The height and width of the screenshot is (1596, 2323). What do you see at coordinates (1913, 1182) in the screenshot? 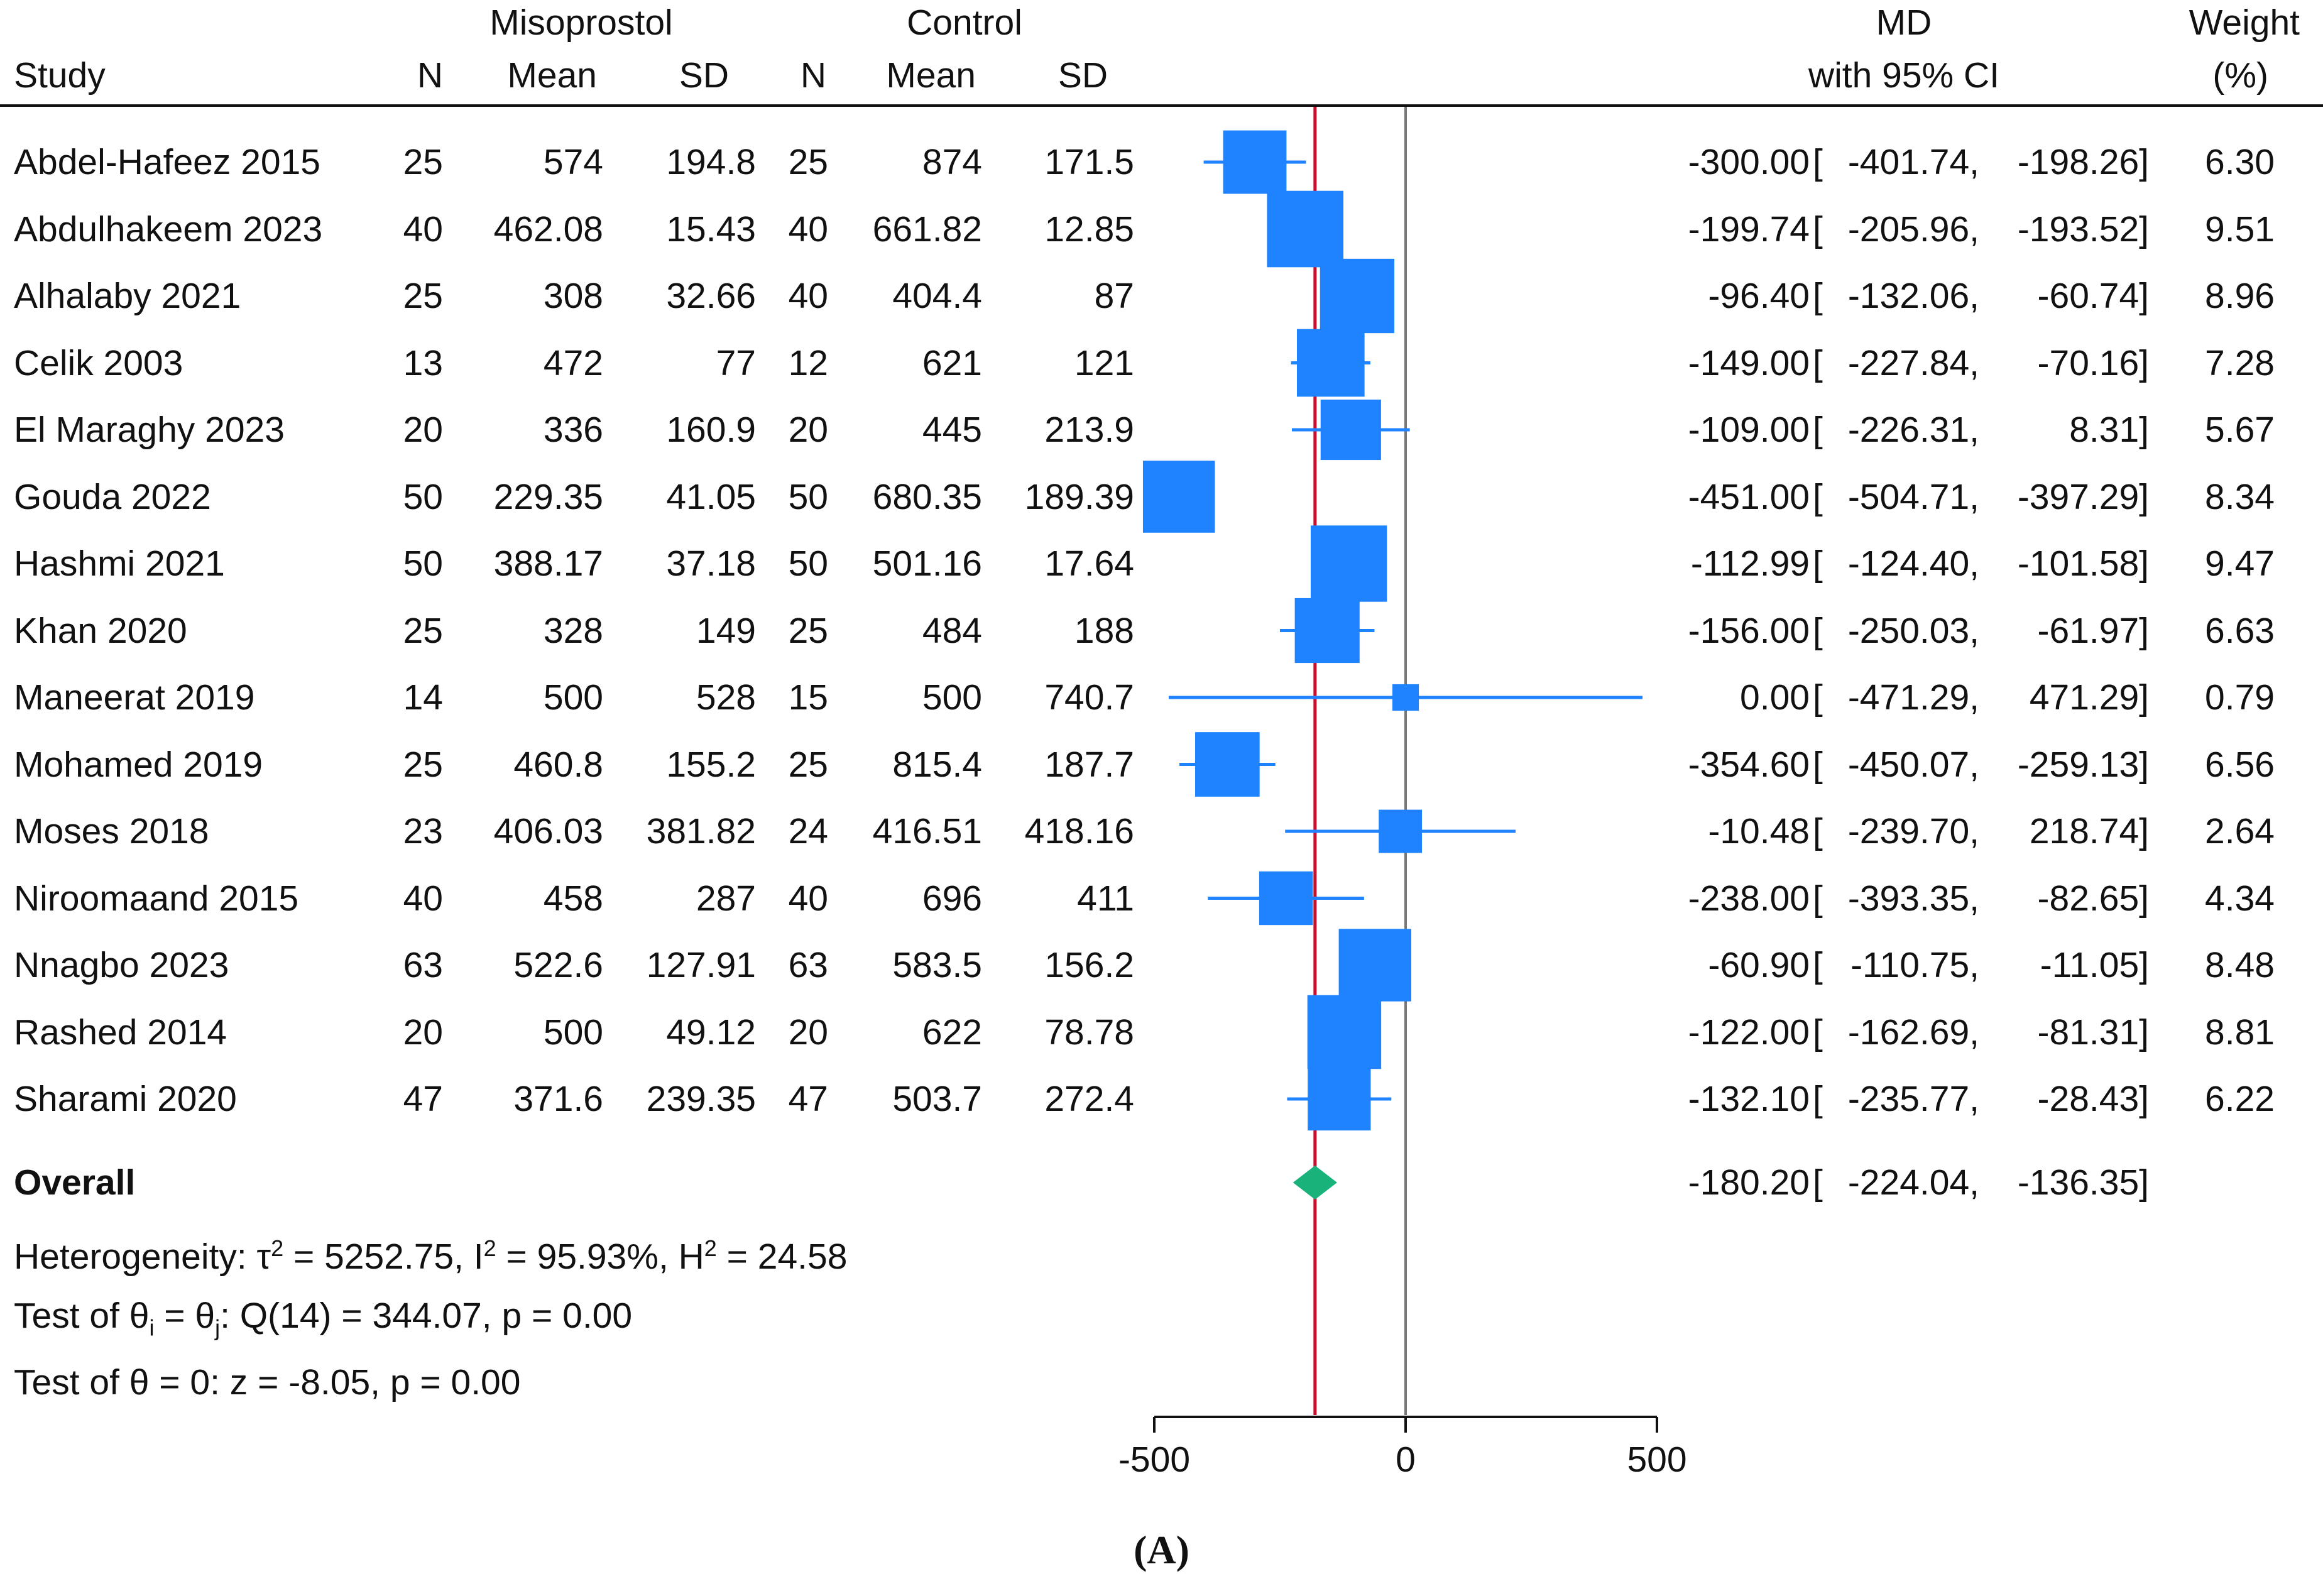
I see `overall-lo: -224.04,` at bounding box center [1913, 1182].